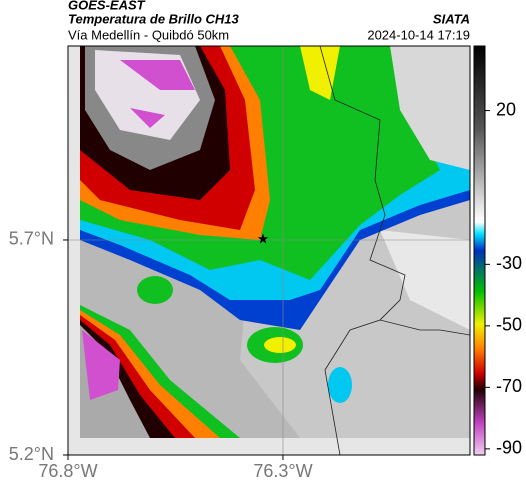 The height and width of the screenshot is (496, 526). Describe the element at coordinates (282, 471) in the screenshot. I see `x-tick-label: 76.3°W` at that location.